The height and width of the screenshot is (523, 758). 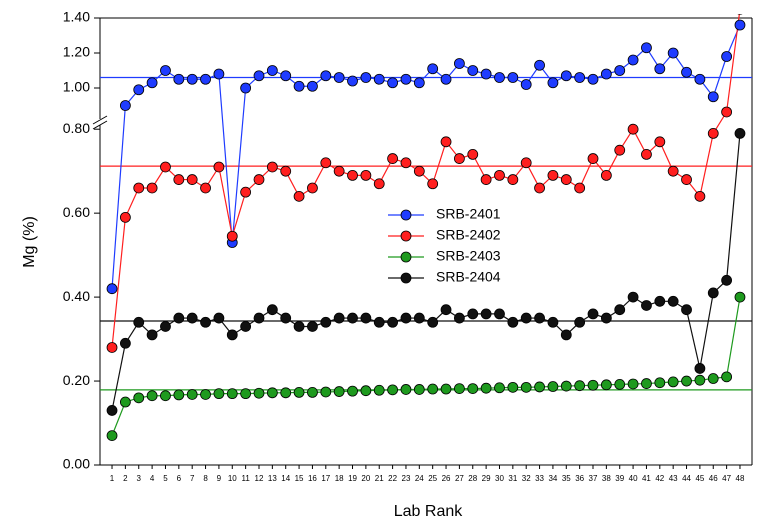 I want to click on x-tick-label: 2, so click(x=125, y=478).